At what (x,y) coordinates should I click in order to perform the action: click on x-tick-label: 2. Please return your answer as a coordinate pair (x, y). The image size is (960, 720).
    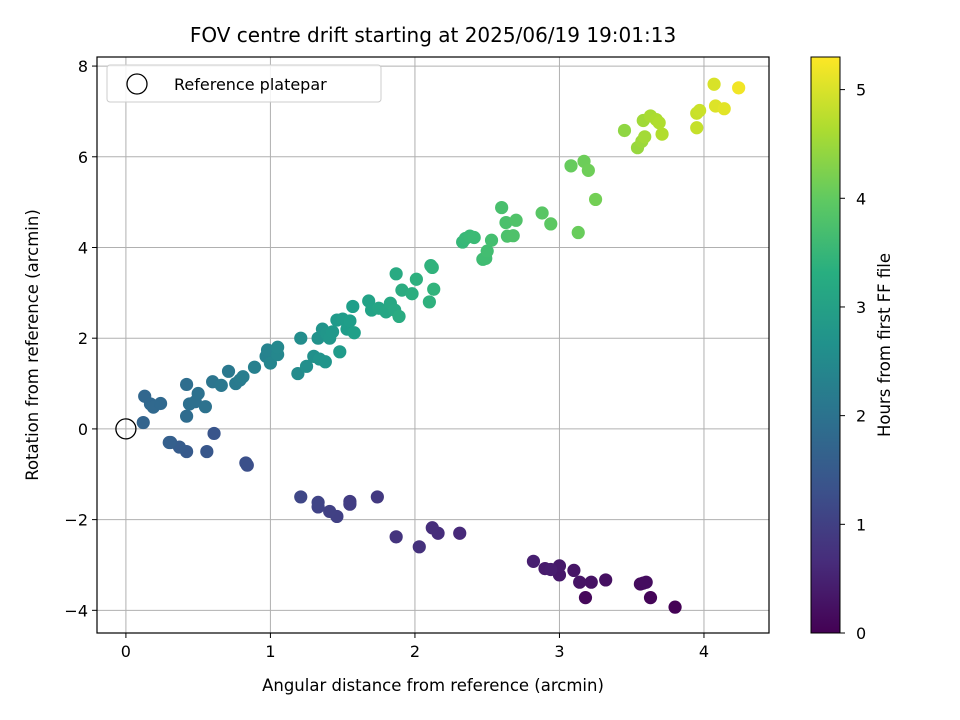
    Looking at the image, I should click on (415, 651).